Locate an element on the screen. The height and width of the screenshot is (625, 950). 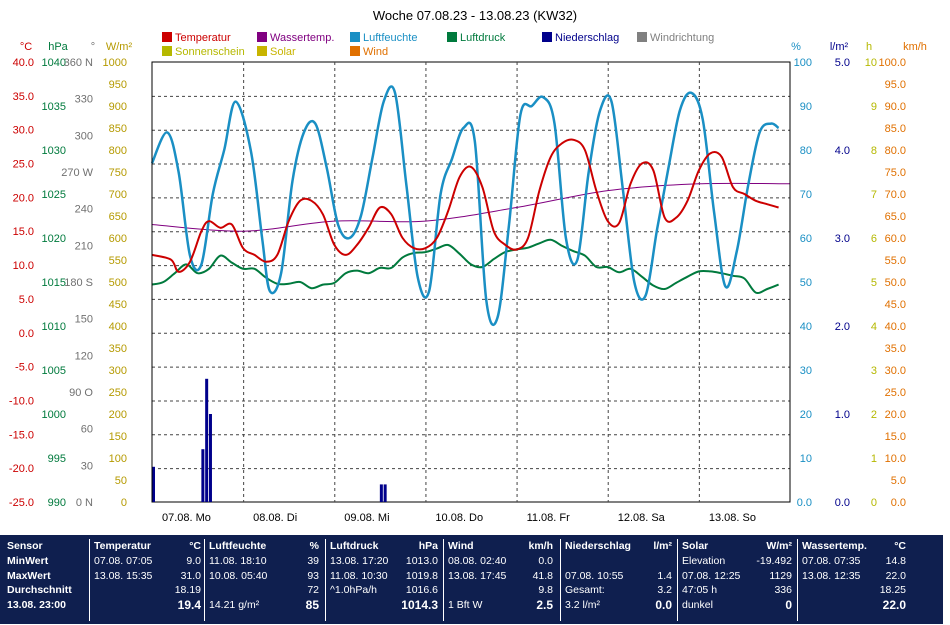
table-row: Temperatur °C is located at coordinates (147, 546).